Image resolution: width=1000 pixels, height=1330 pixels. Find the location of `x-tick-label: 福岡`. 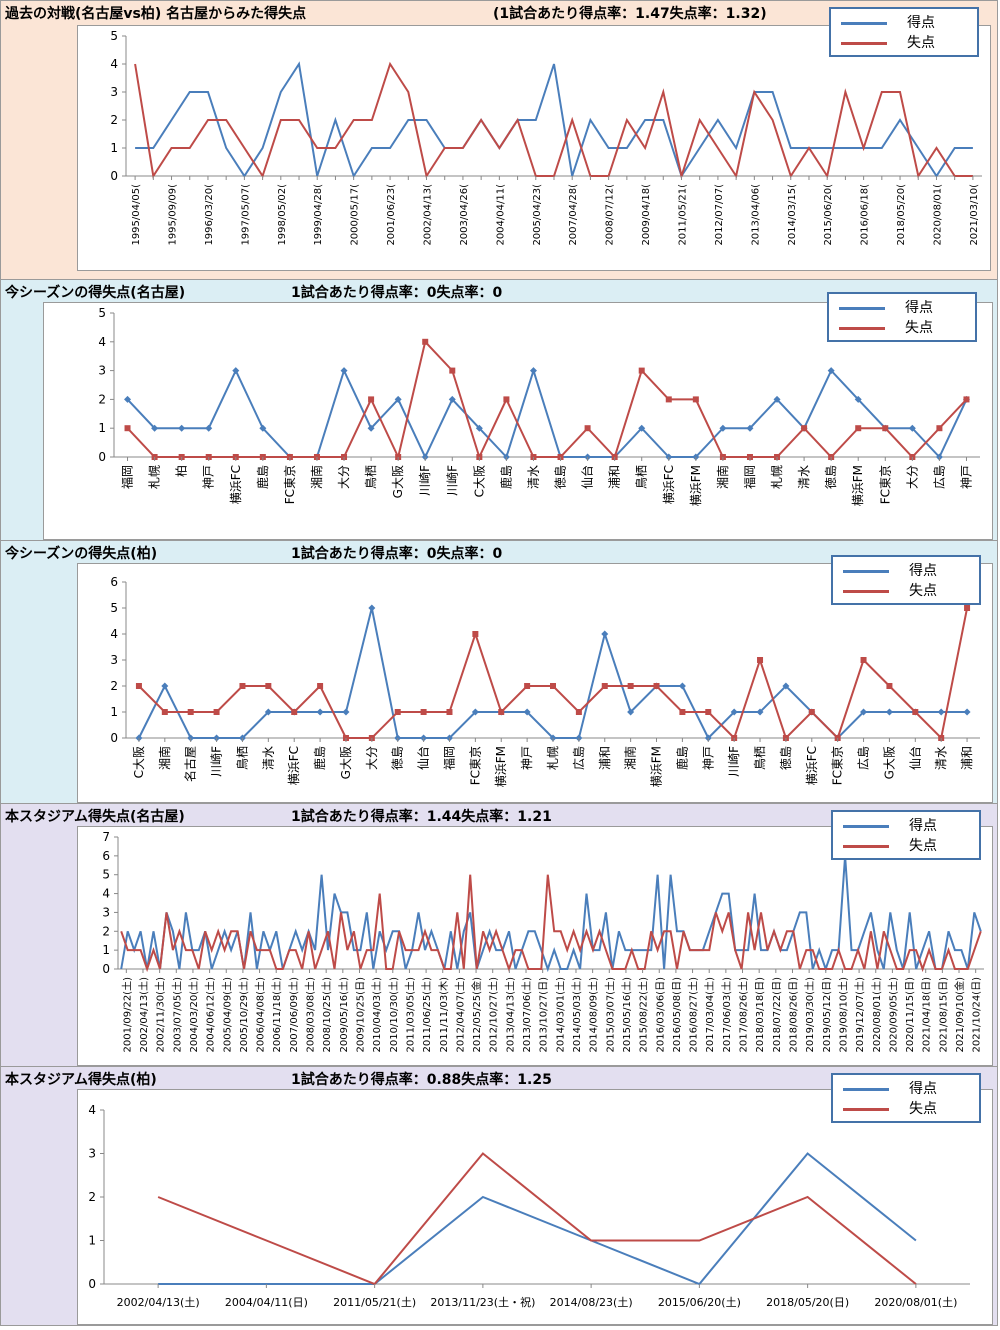

x-tick-label: 福岡 is located at coordinates (448, 758).